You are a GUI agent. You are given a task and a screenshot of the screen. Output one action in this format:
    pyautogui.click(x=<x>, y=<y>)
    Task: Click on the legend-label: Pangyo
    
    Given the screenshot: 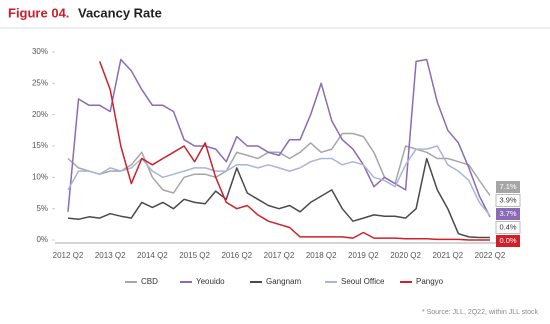 What is the action you would take?
    pyautogui.click(x=430, y=281)
    